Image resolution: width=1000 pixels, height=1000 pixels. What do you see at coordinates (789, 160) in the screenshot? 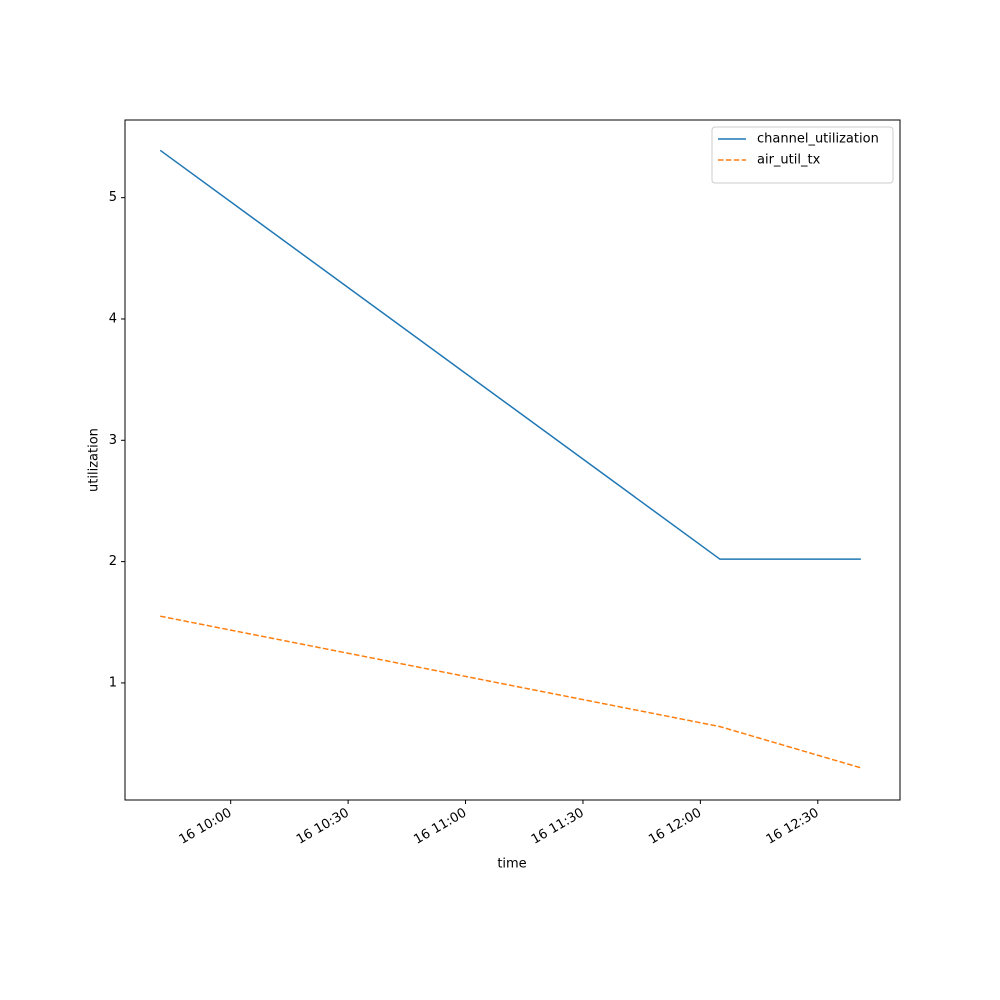
I see `legend-label: air_util_tx` at bounding box center [789, 160].